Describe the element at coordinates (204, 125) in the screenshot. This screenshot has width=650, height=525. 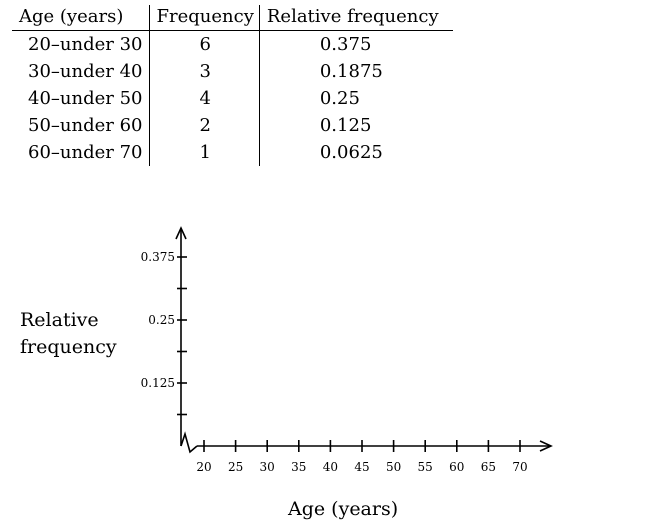
I see `frequency-value: 2` at that location.